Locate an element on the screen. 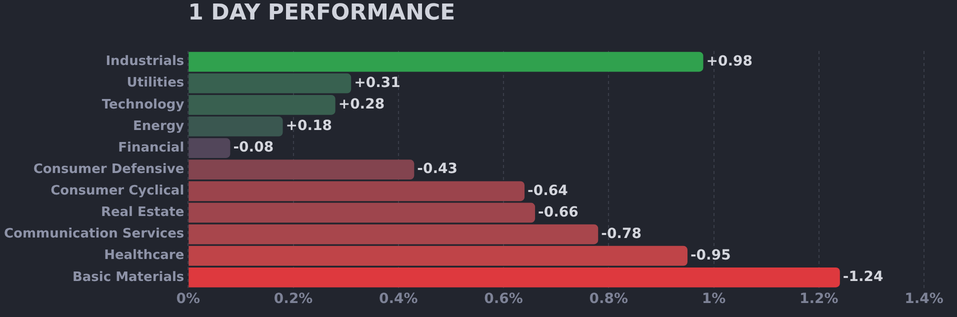 The width and height of the screenshot is (957, 317). x-tick-label: 1.2% is located at coordinates (818, 299).